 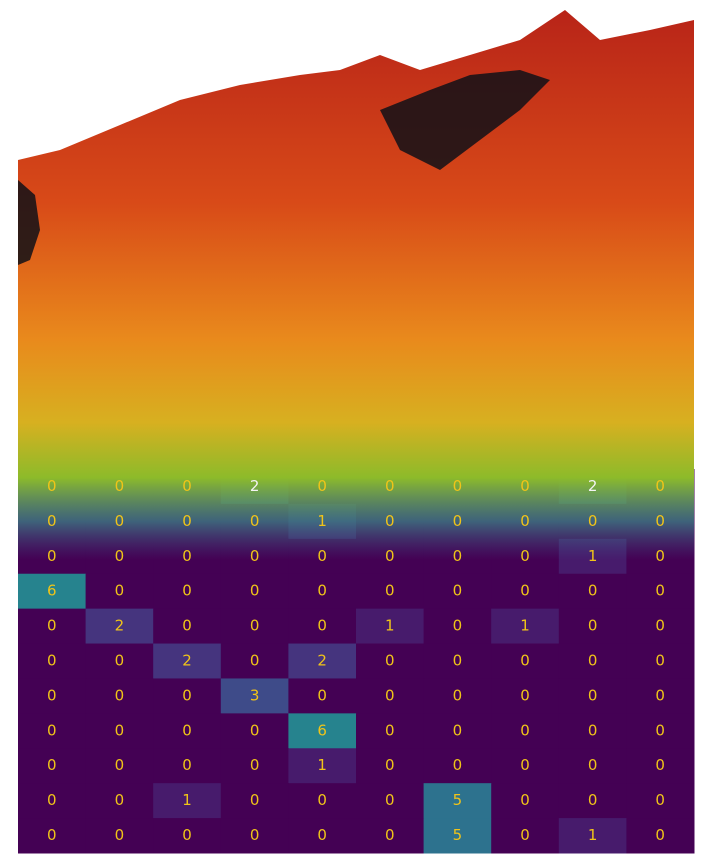 What do you see at coordinates (255, 695) in the screenshot?
I see `cell-label: 3` at bounding box center [255, 695].